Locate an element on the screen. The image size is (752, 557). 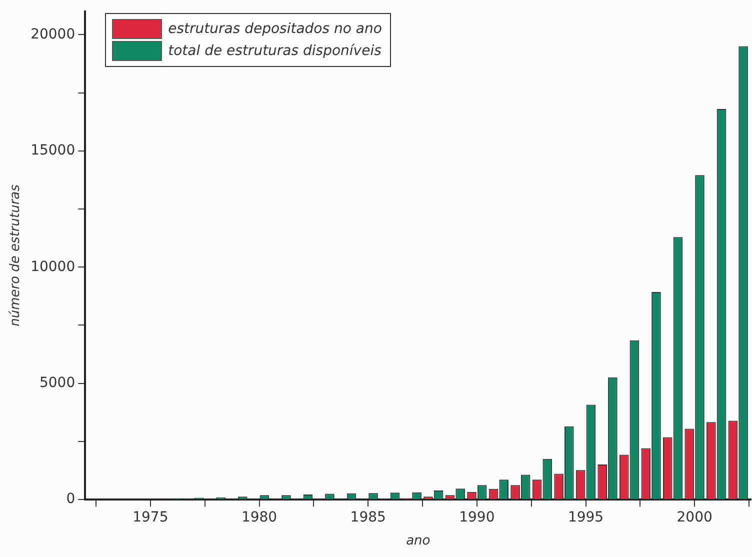
y-axis-title: número de estruturas is located at coordinates (16, 255).